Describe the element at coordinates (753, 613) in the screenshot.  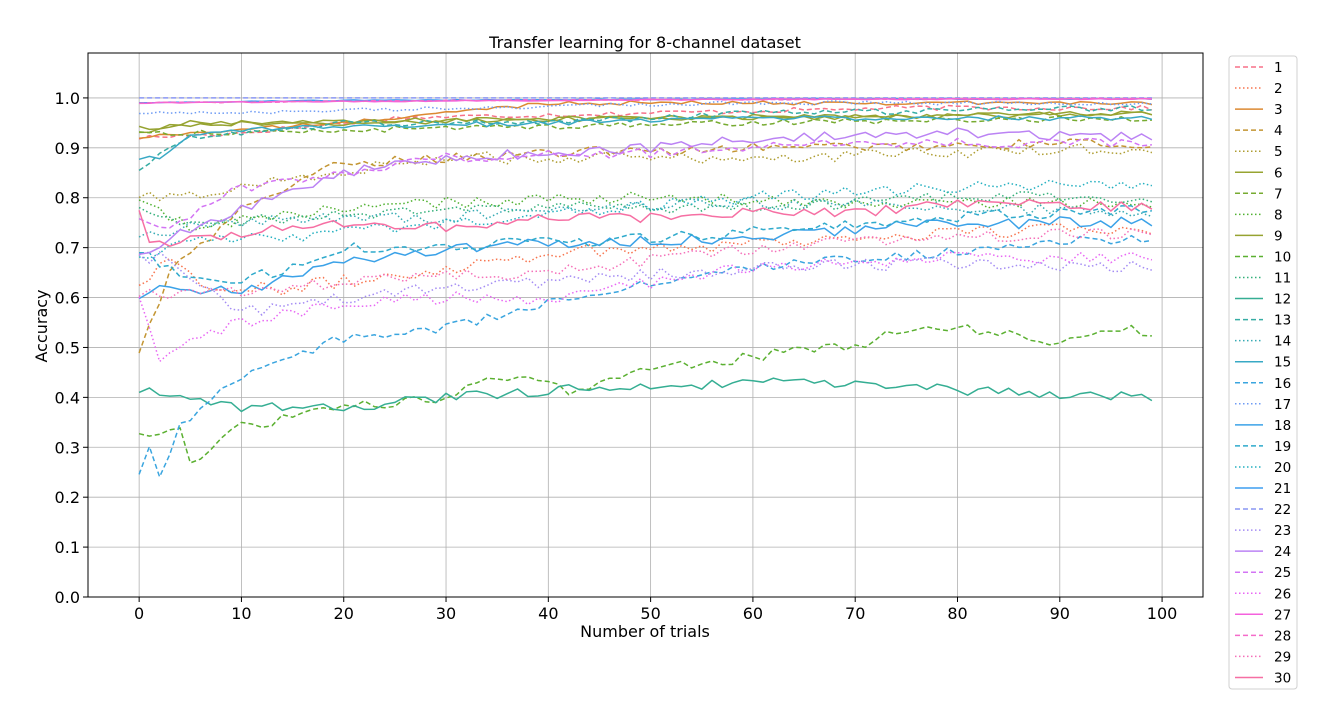
I see `x-tick-label: 60` at that location.